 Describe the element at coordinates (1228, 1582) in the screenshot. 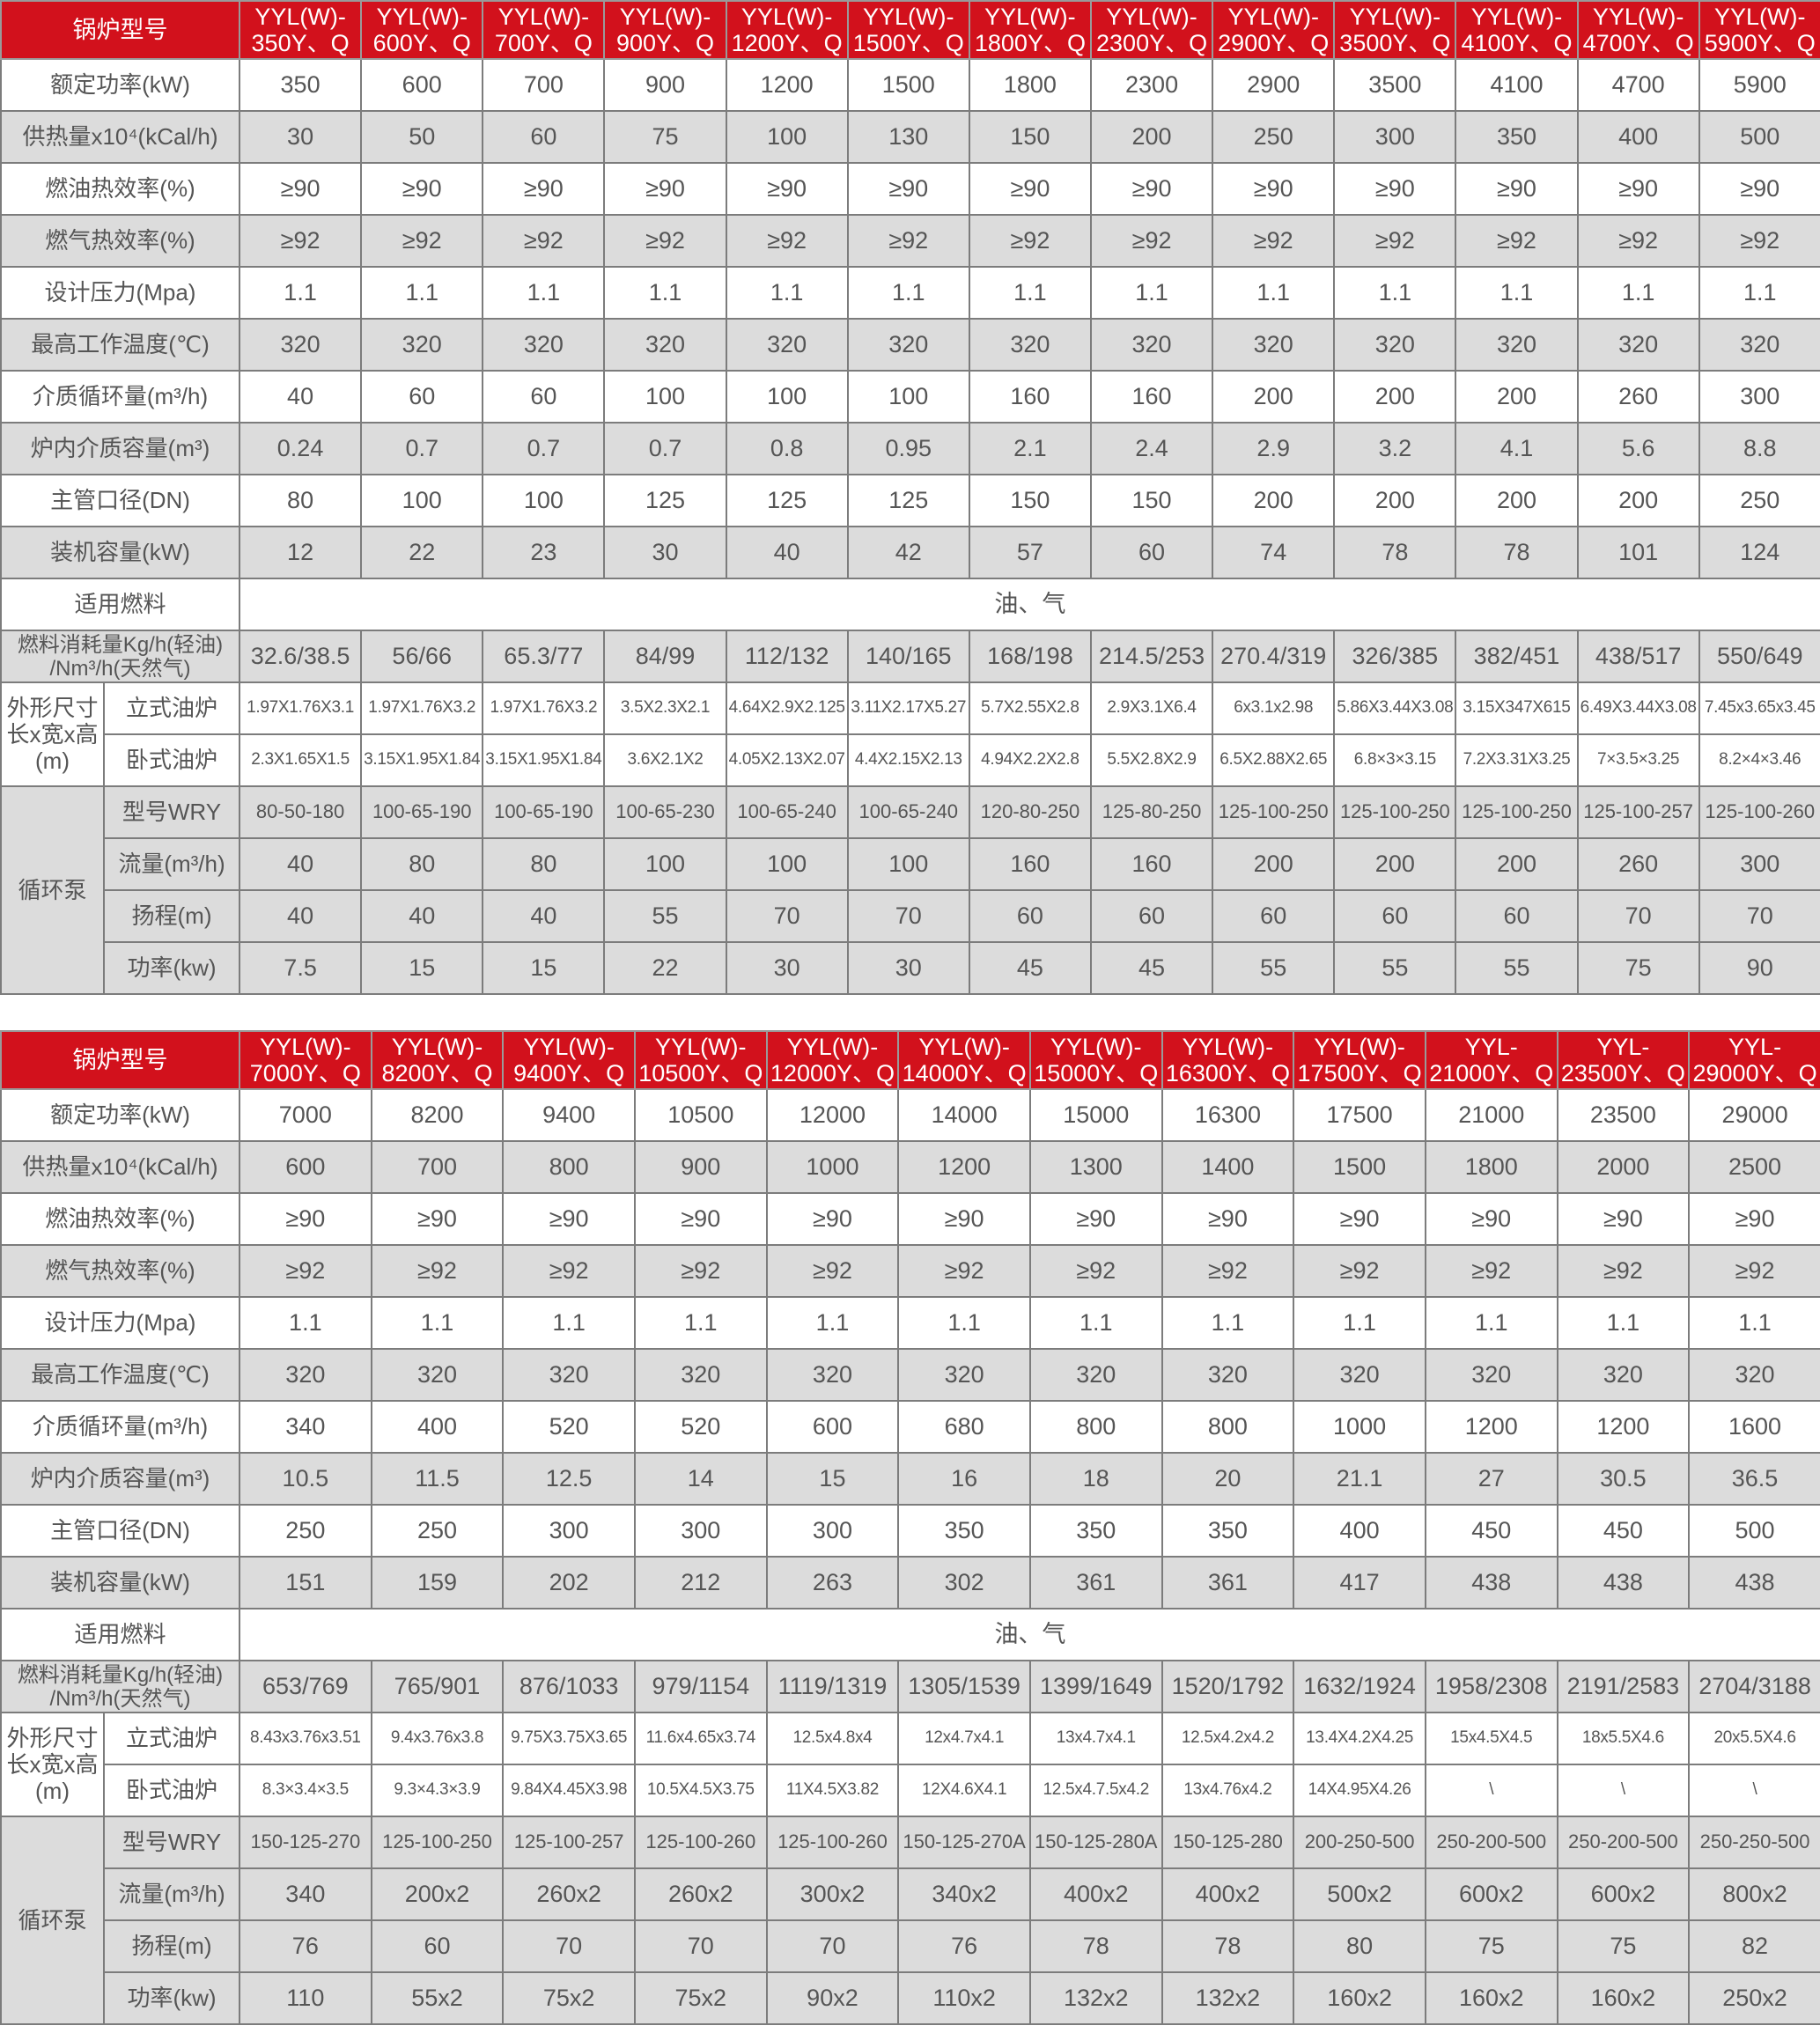

I see `table-cell: 361` at that location.